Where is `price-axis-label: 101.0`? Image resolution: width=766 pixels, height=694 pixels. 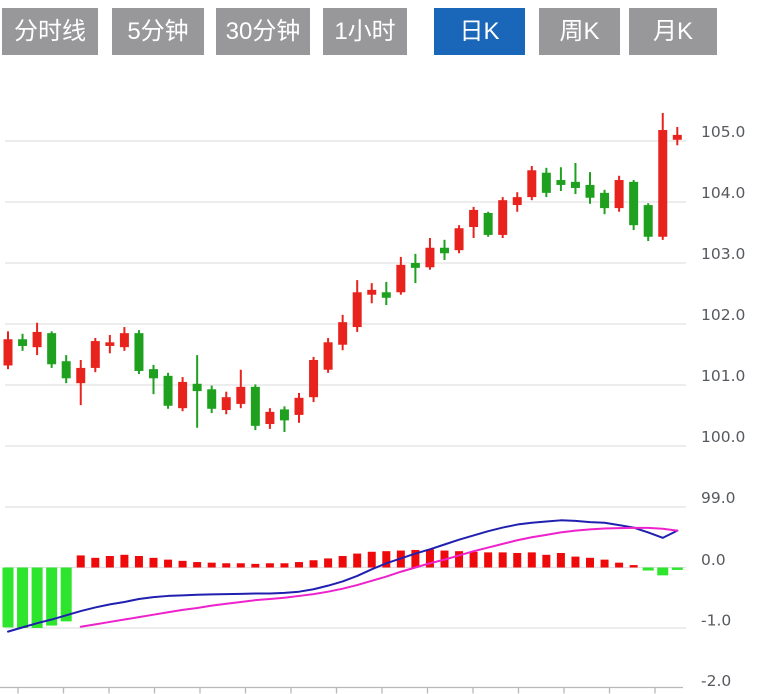 price-axis-label: 101.0 is located at coordinates (723, 376).